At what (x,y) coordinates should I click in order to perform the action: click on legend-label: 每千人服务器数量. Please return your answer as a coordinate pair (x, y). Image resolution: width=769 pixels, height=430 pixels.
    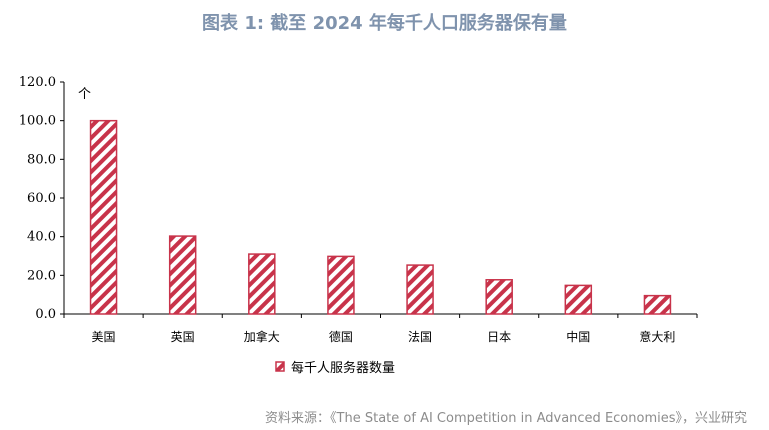
    Looking at the image, I should click on (343, 368).